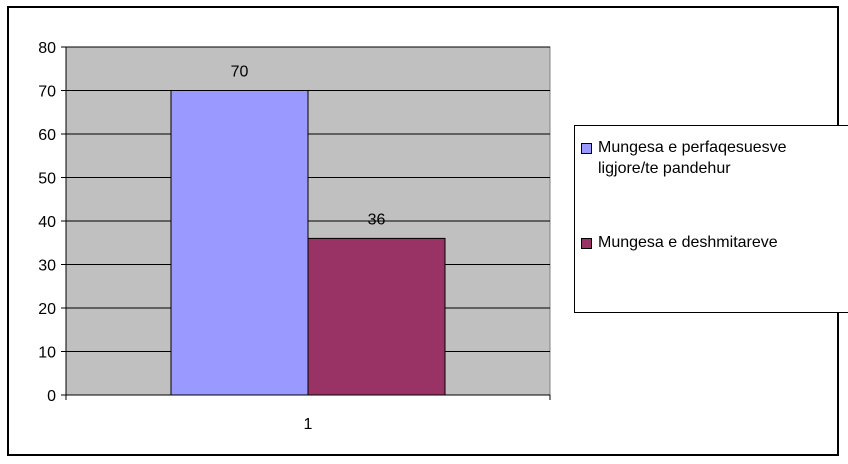  I want to click on y-tick-label-70: 70, so click(47, 92).